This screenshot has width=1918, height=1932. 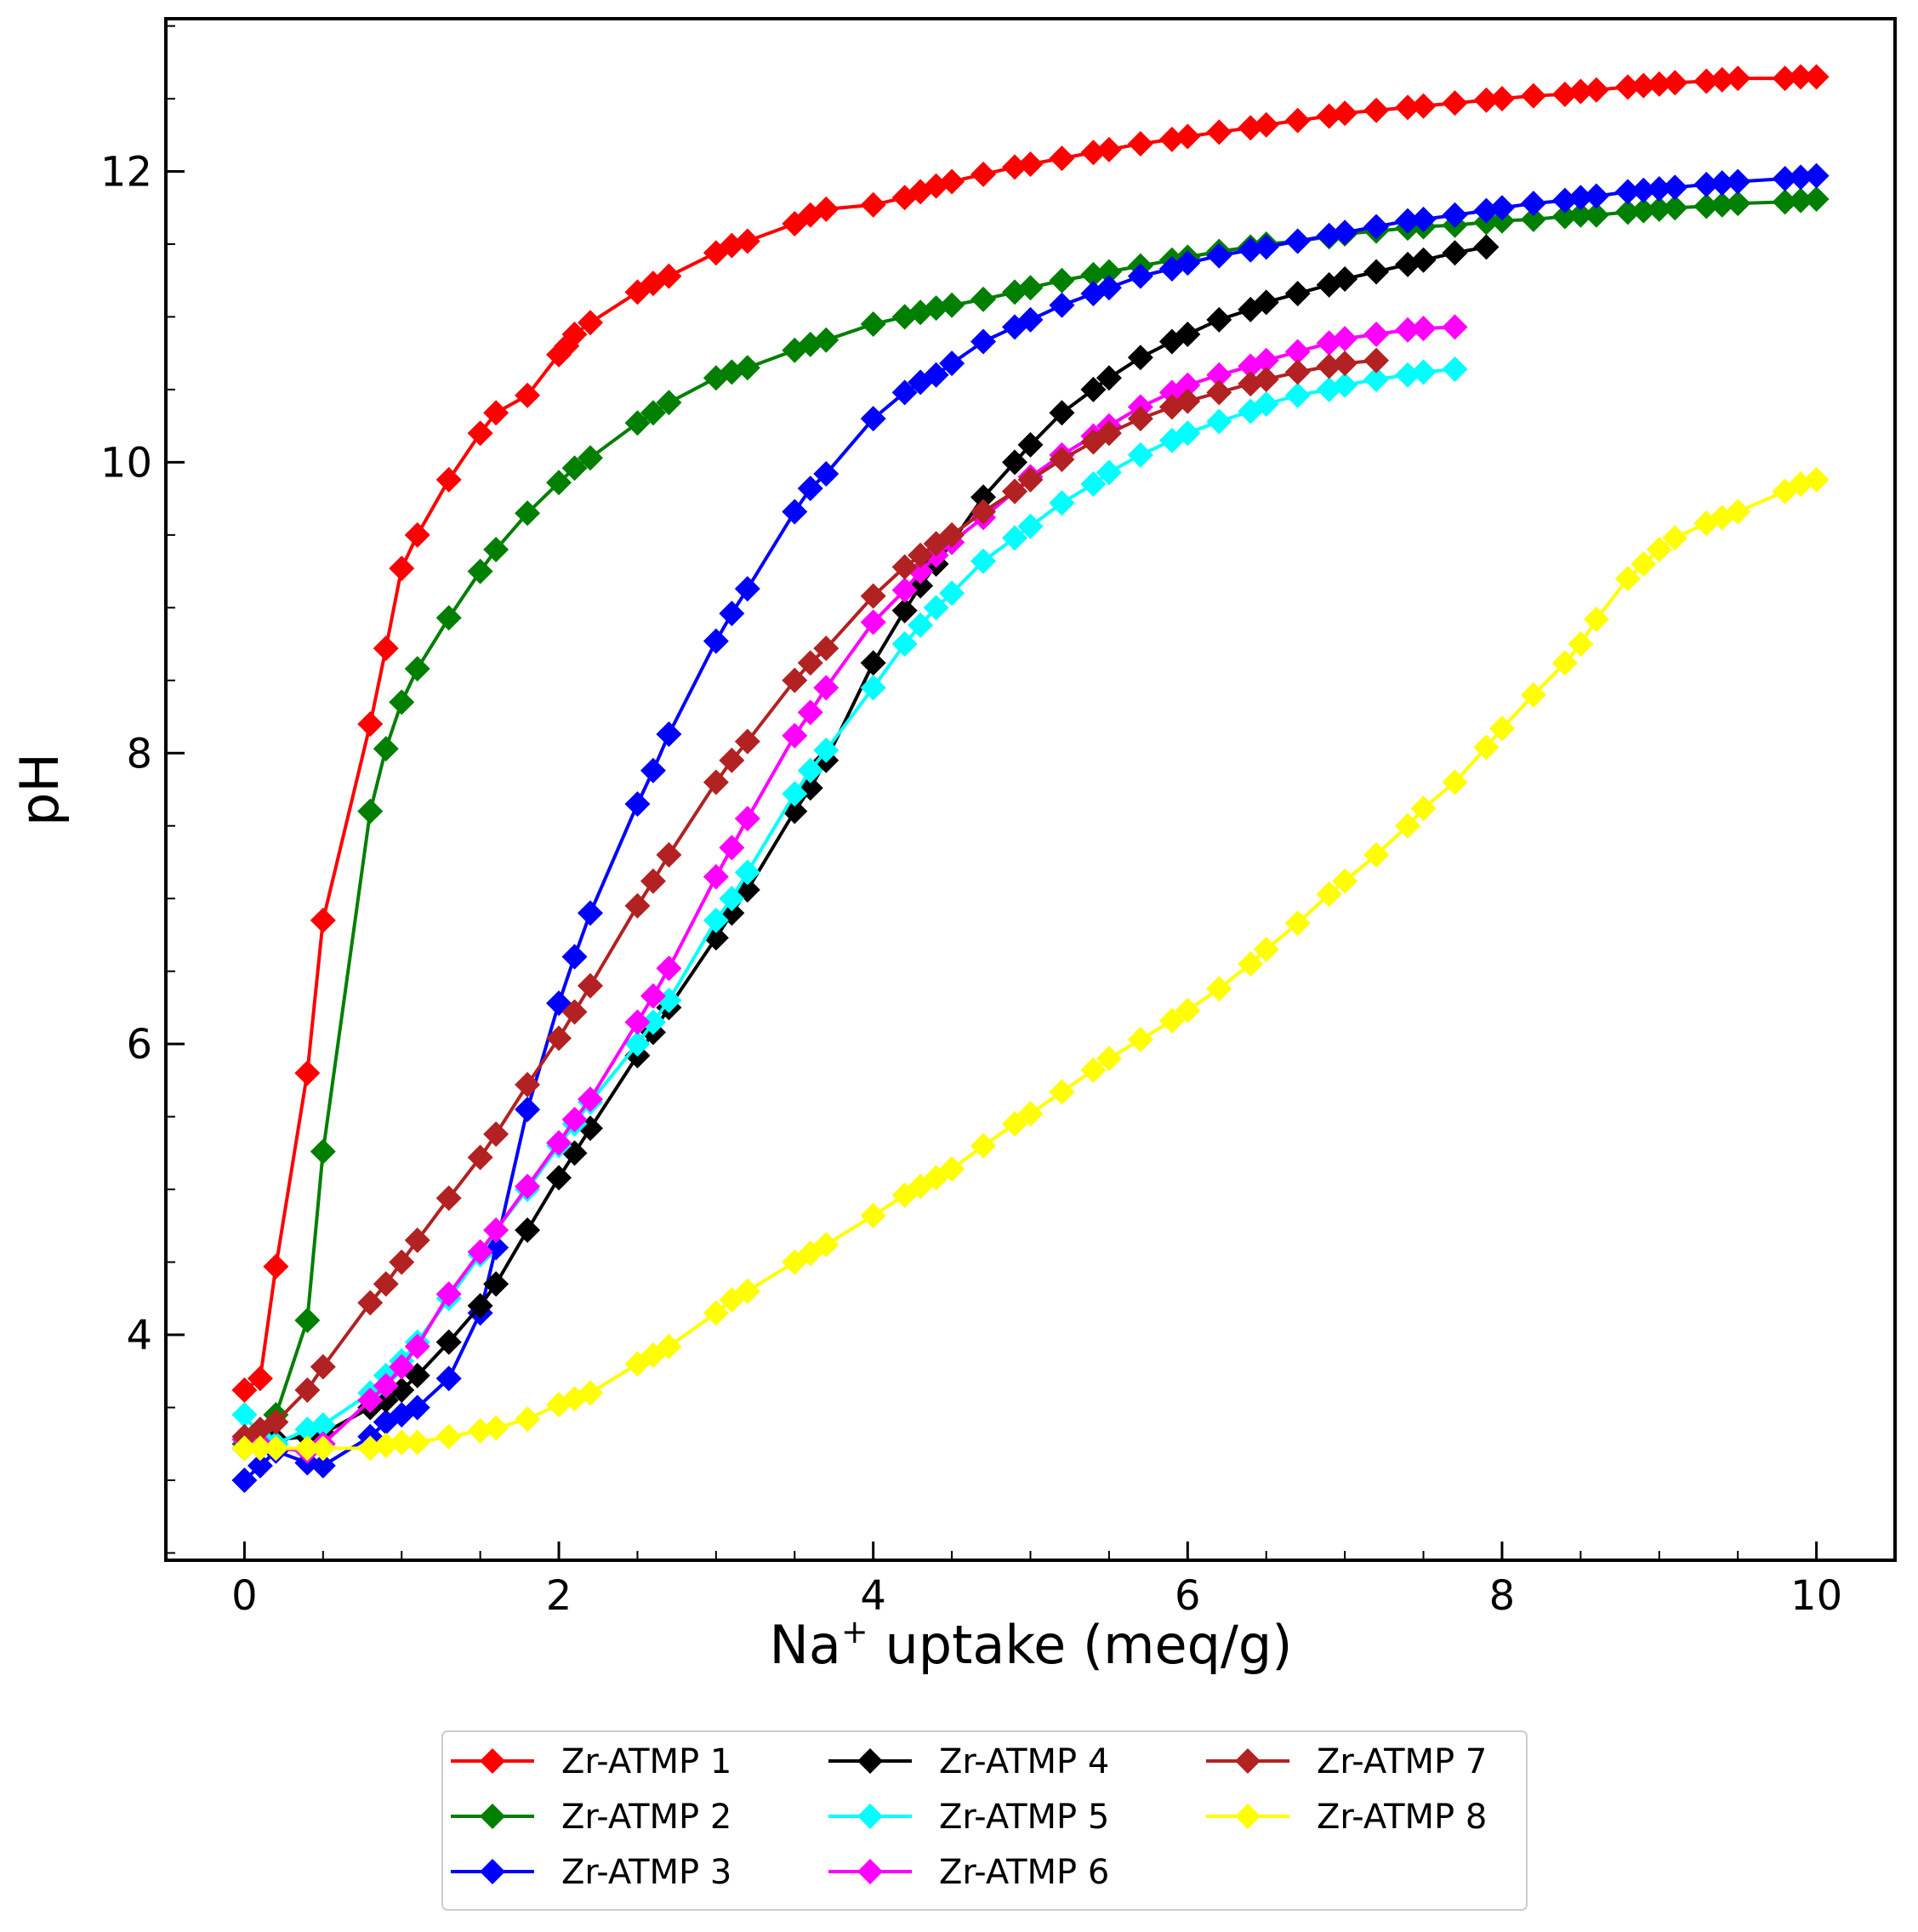 What do you see at coordinates (1188, 1596) in the screenshot?
I see `x-tick-label: 6` at bounding box center [1188, 1596].